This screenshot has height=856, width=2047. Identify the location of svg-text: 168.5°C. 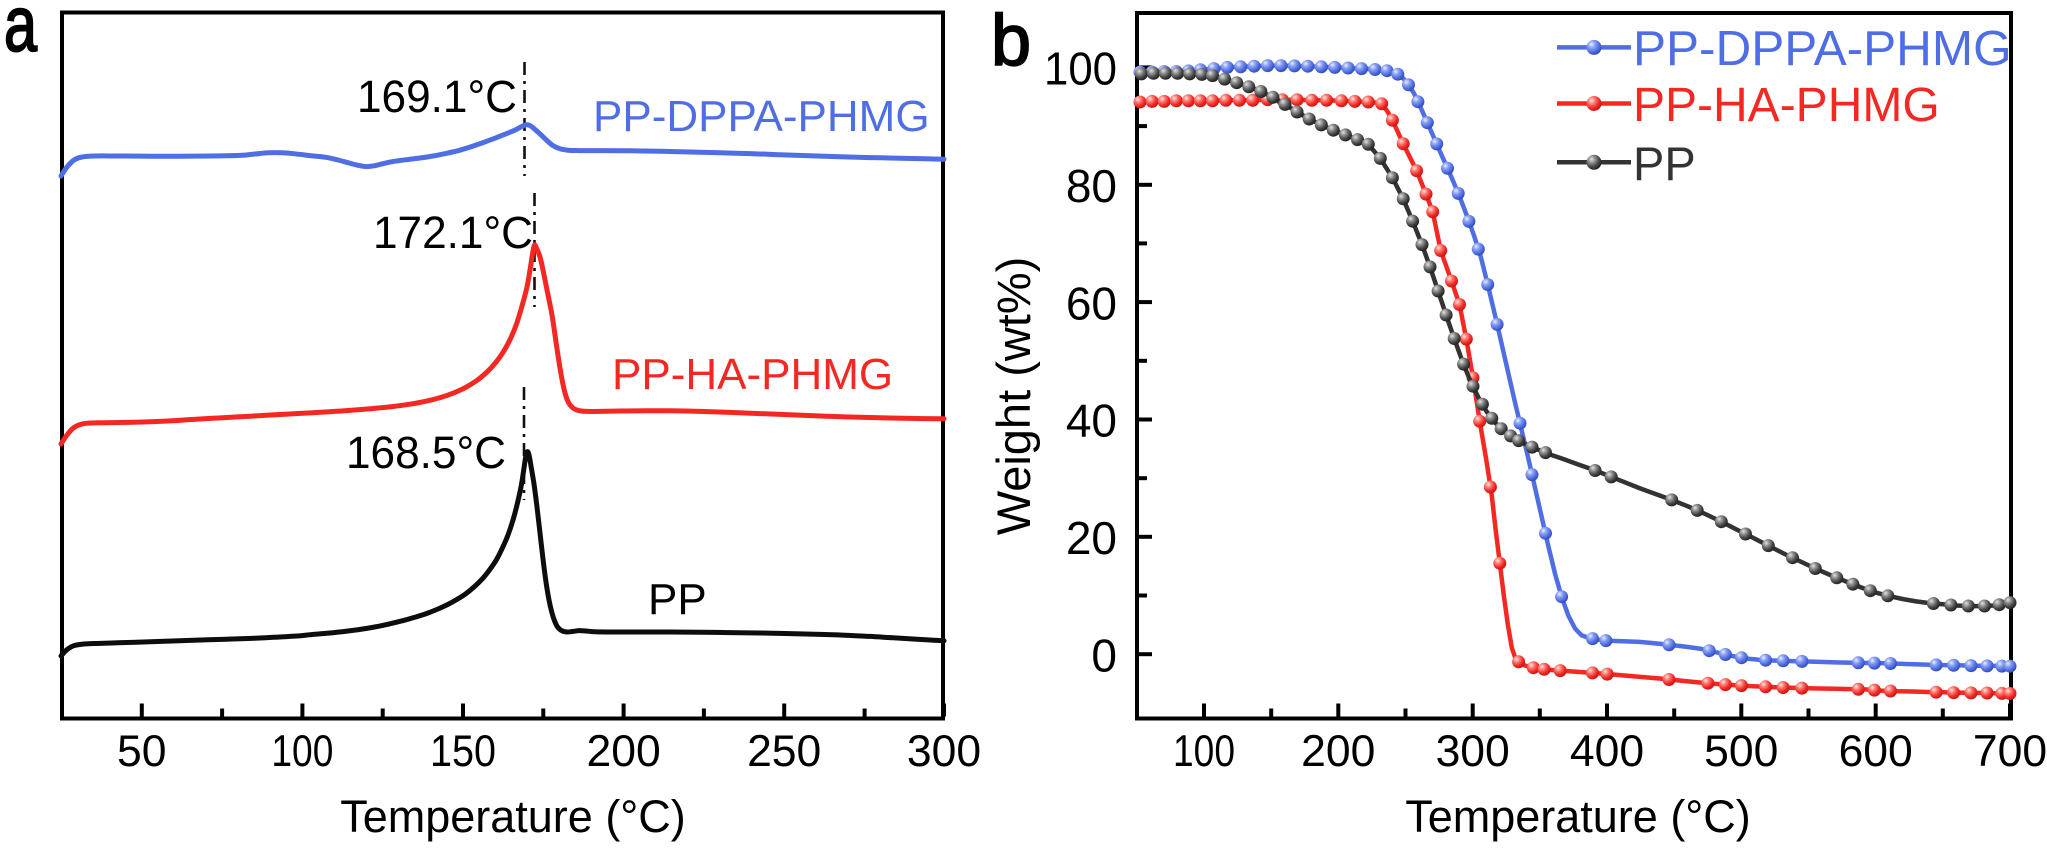
(426, 452).